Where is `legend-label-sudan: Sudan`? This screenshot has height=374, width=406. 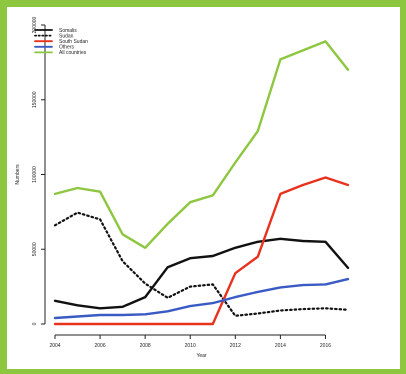
legend-label-sudan: Sudan is located at coordinates (66, 36).